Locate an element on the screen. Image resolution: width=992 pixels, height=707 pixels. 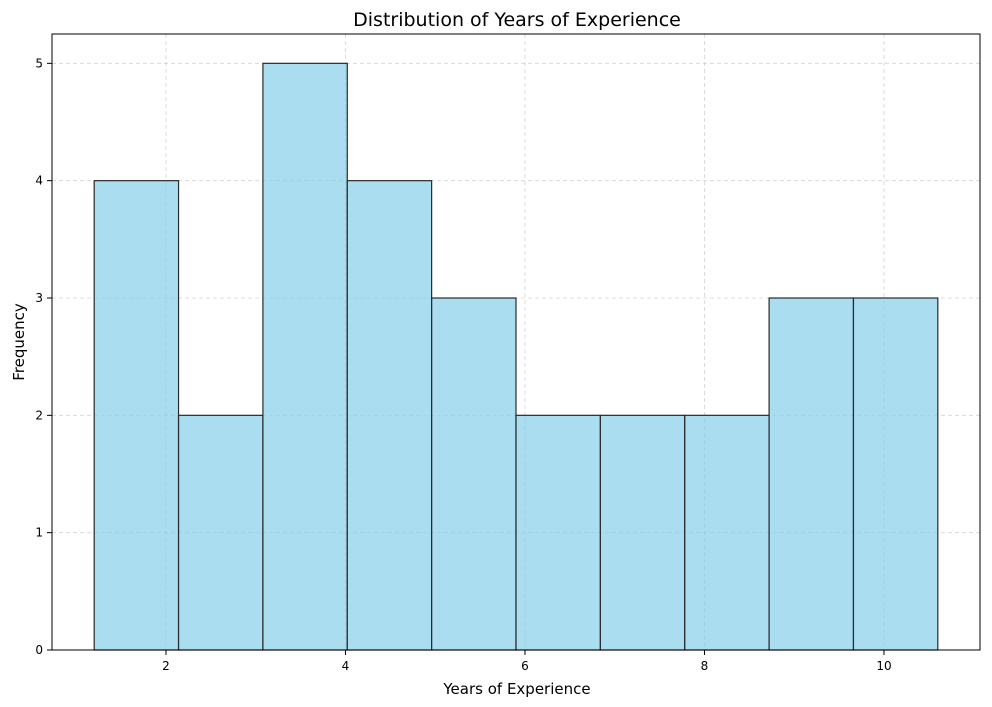
y-tick-label-1: 1 is located at coordinates (39, 533).